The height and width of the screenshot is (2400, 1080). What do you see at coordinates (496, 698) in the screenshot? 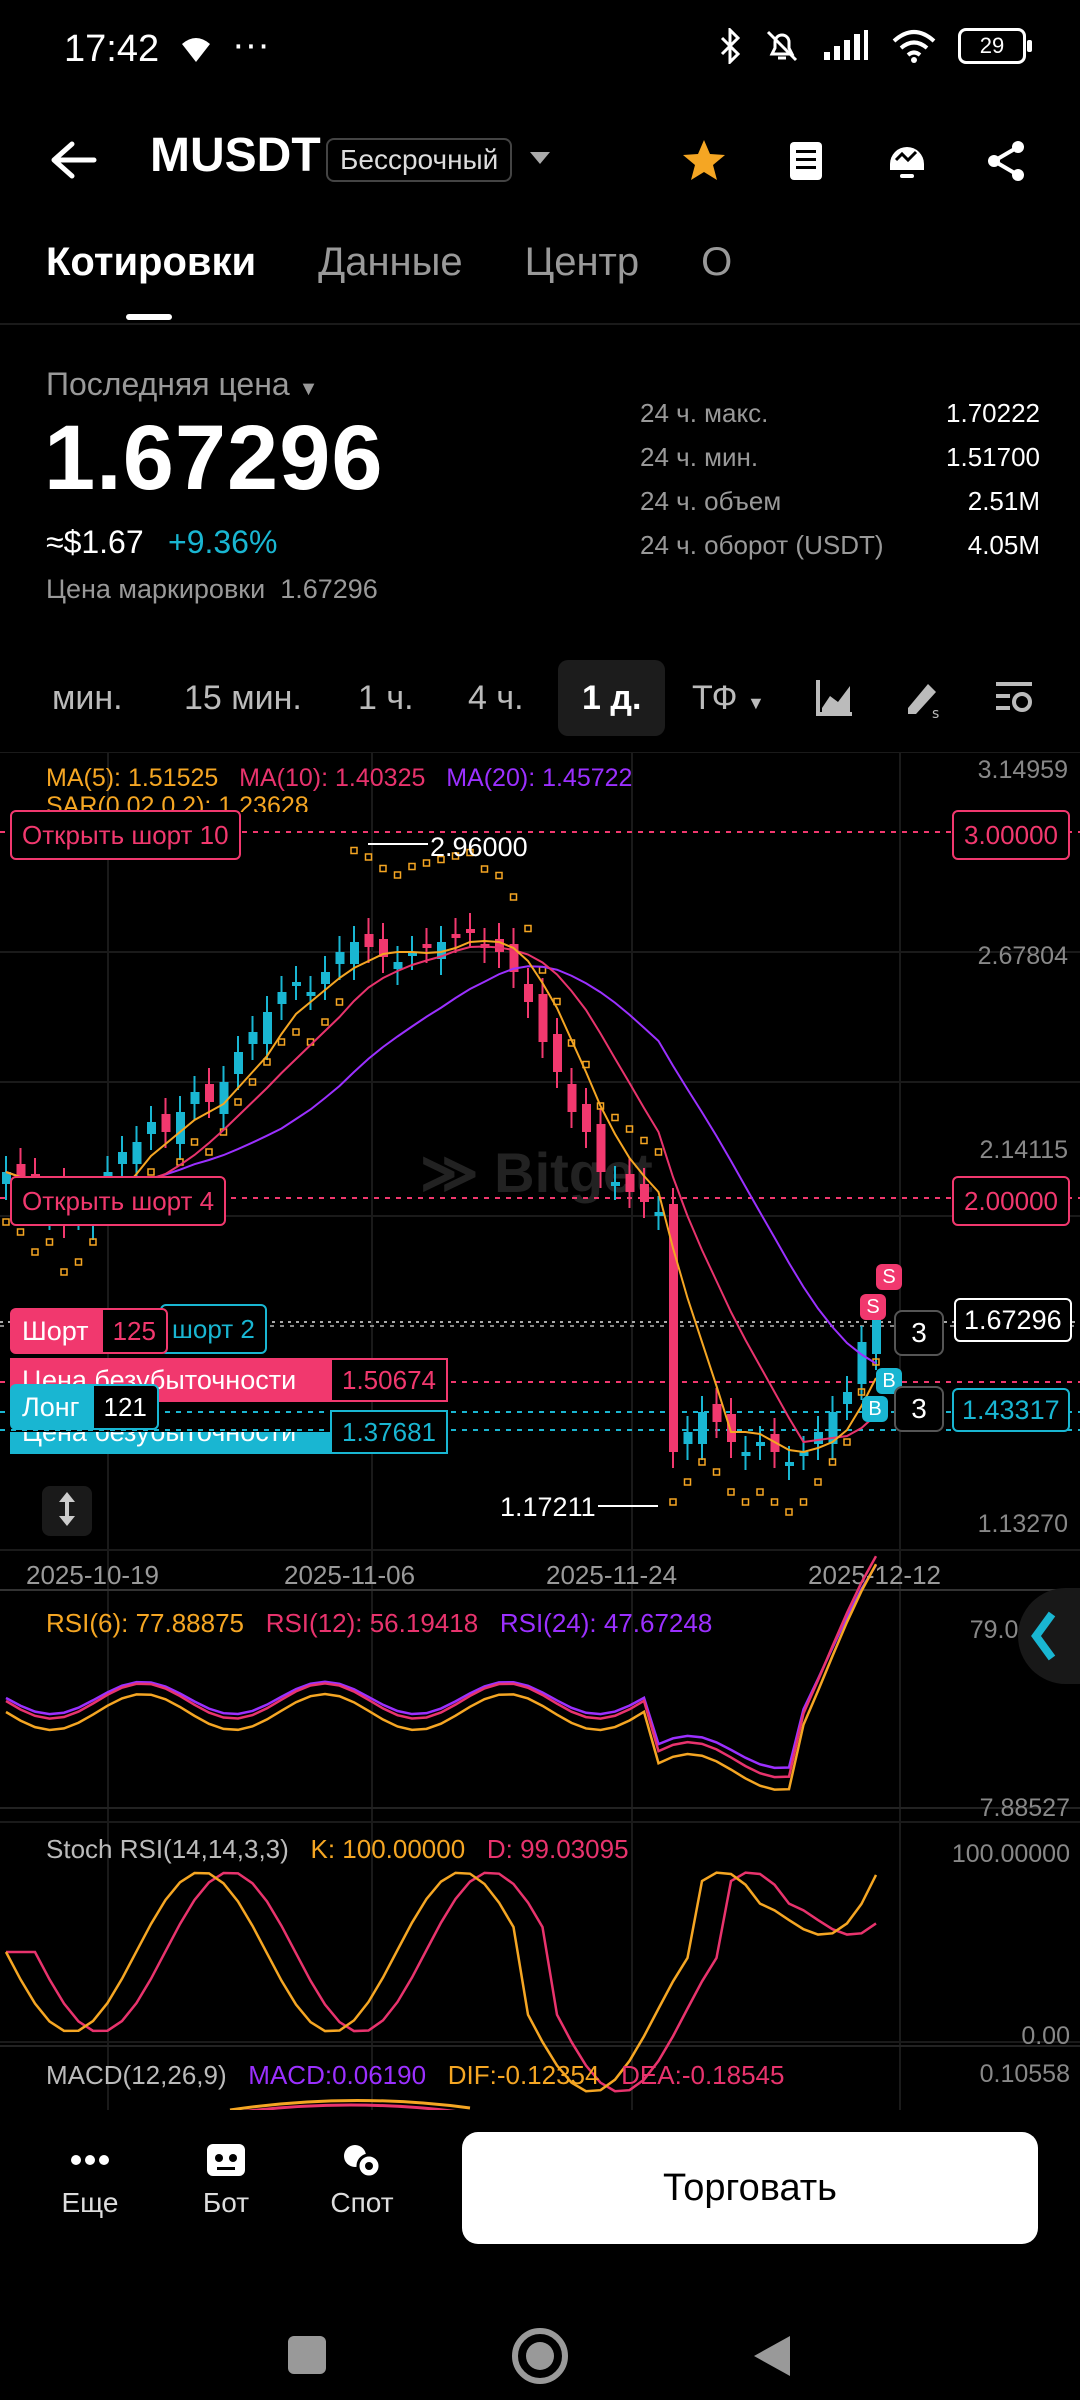
I see `timeframe-4h: 4 ч.` at bounding box center [496, 698].